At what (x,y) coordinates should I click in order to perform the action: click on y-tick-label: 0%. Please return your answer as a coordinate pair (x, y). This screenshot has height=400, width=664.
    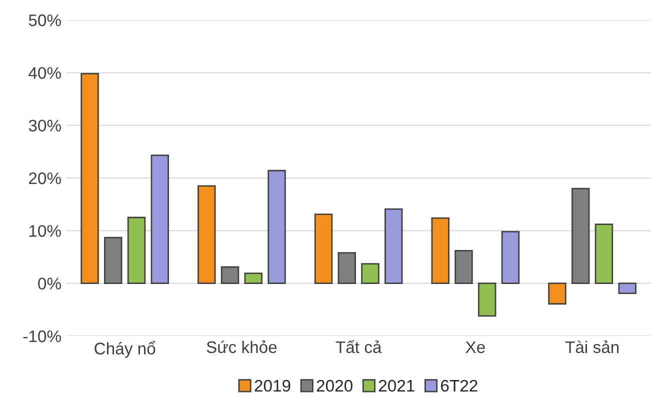
    Looking at the image, I should click on (49, 284).